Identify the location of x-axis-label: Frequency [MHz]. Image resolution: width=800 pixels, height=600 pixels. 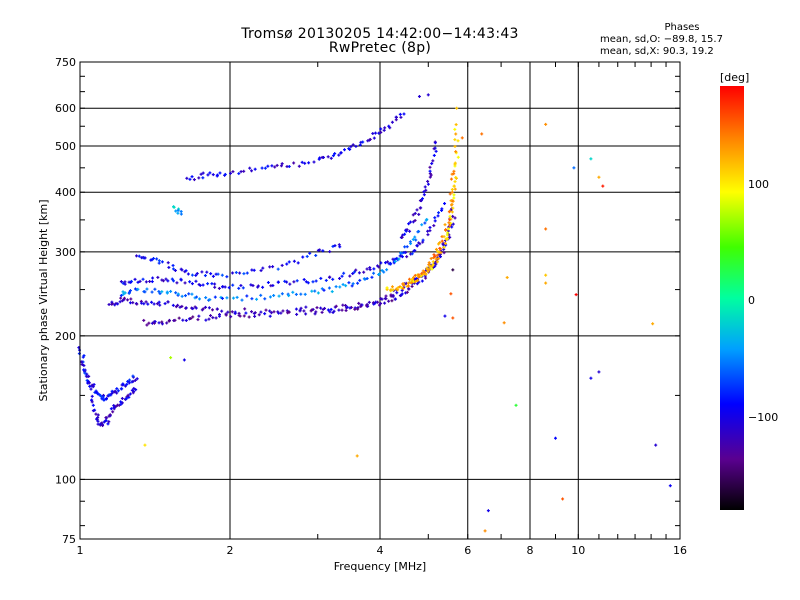
(380, 566).